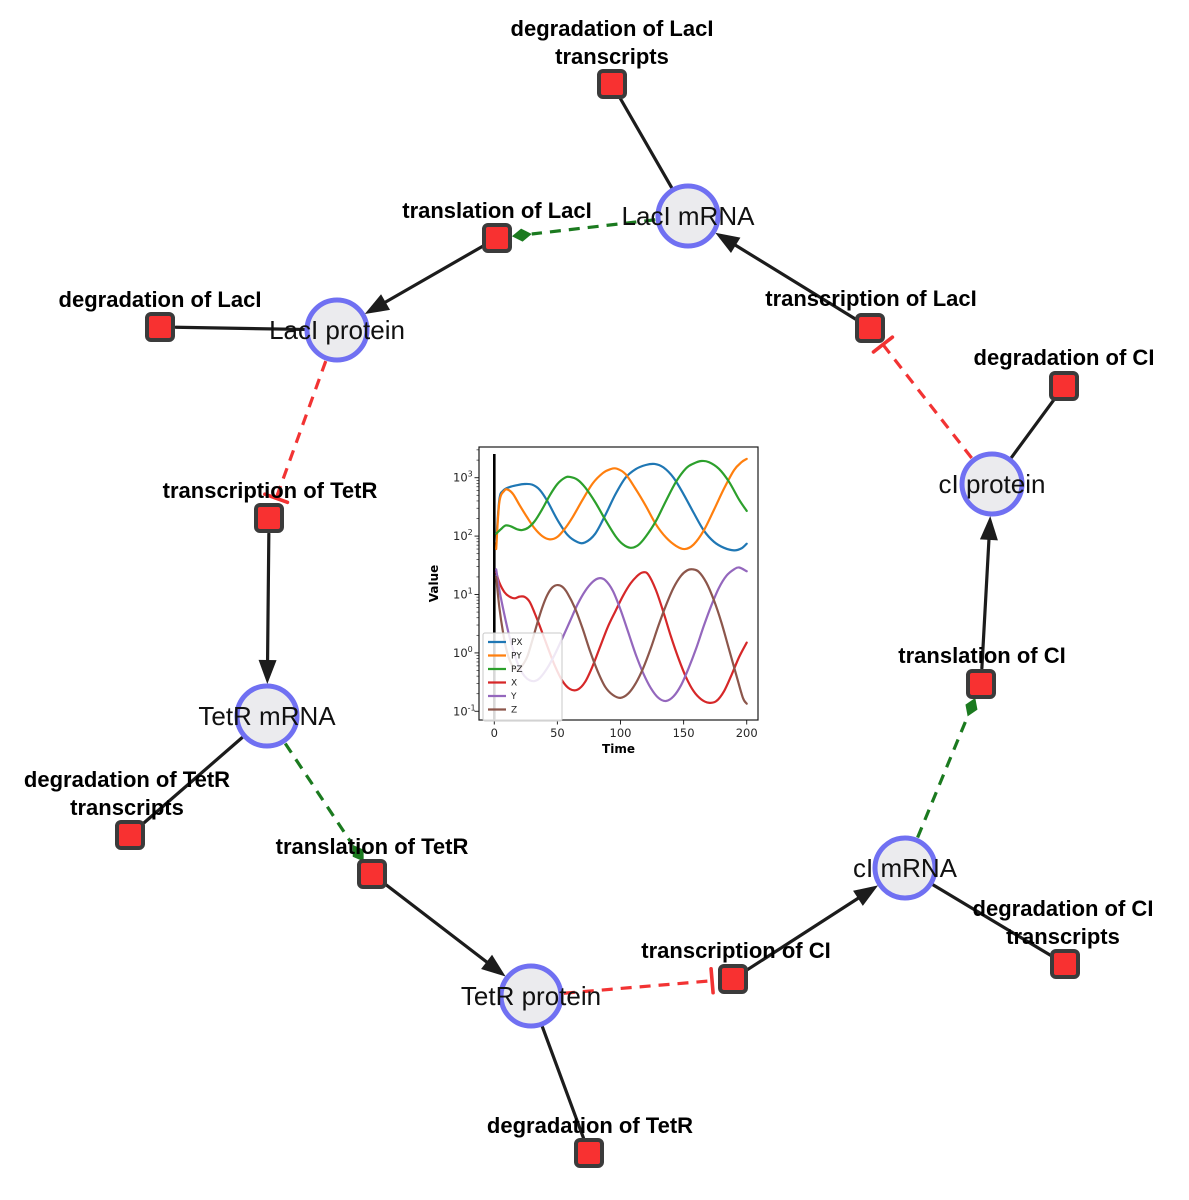 Image resolution: width=1189 pixels, height=1200 pixels. Describe the element at coordinates (270, 490) in the screenshot. I see `reaction-label-transcription-tetr: transcription of TetR` at that location.